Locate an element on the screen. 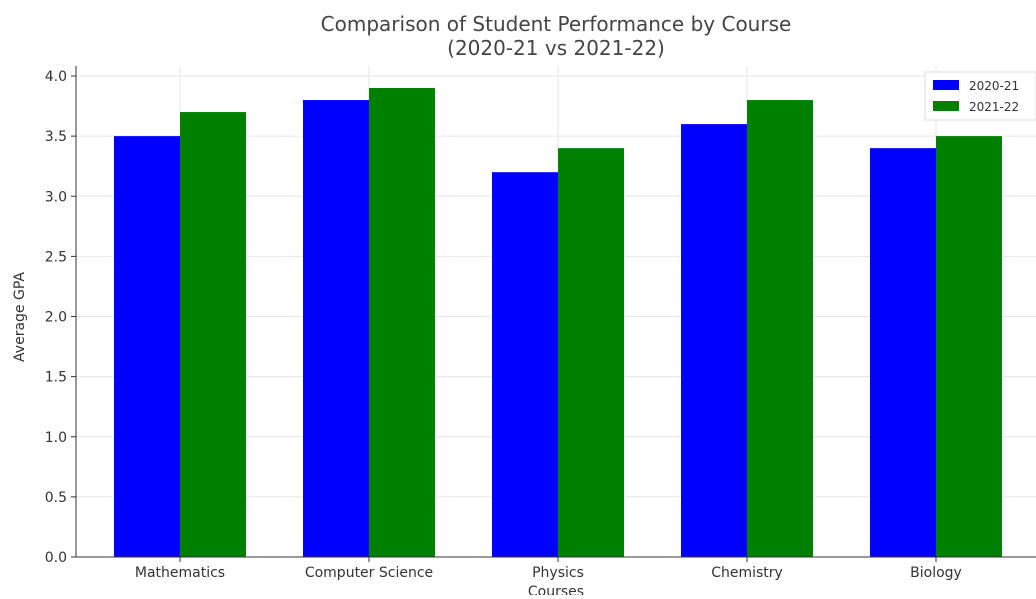 The image size is (1036, 599). bar-2020-21-physics is located at coordinates (525, 364).